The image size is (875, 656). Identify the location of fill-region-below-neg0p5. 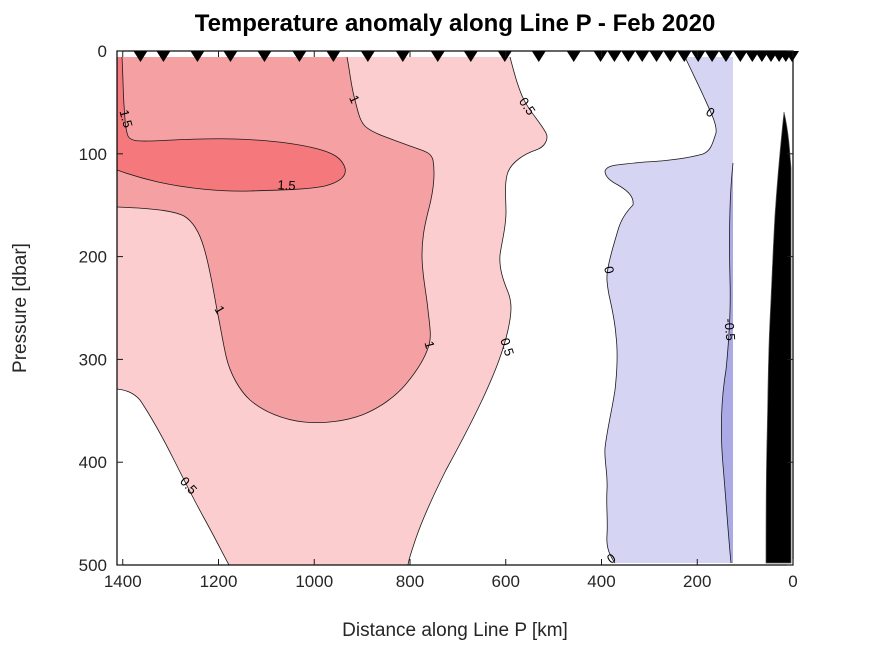
(727, 363).